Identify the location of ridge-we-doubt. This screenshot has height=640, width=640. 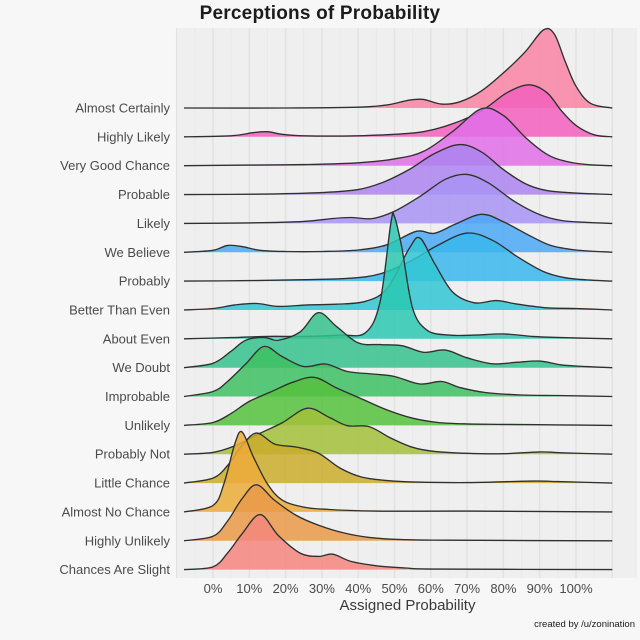
(398, 340).